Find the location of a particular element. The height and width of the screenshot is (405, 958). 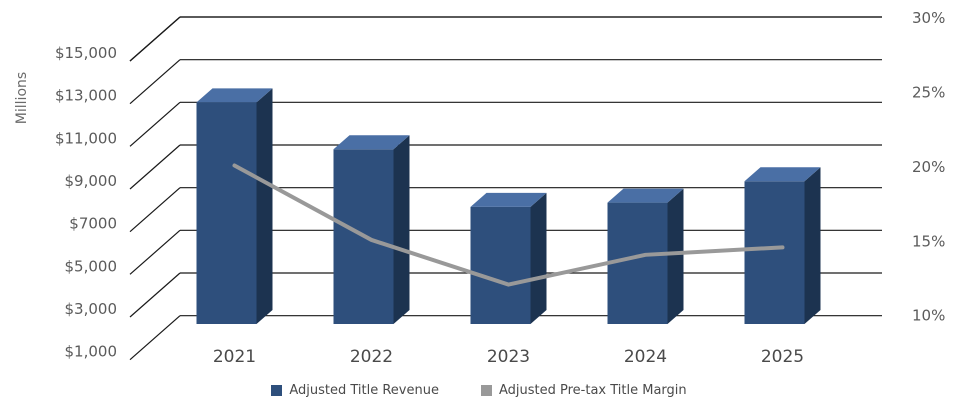

bar-2025 is located at coordinates (782, 245).